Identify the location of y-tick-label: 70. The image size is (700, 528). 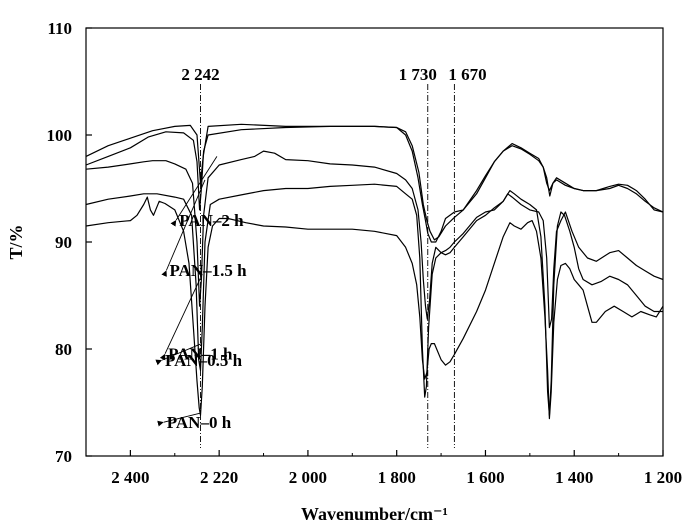
(63, 456).